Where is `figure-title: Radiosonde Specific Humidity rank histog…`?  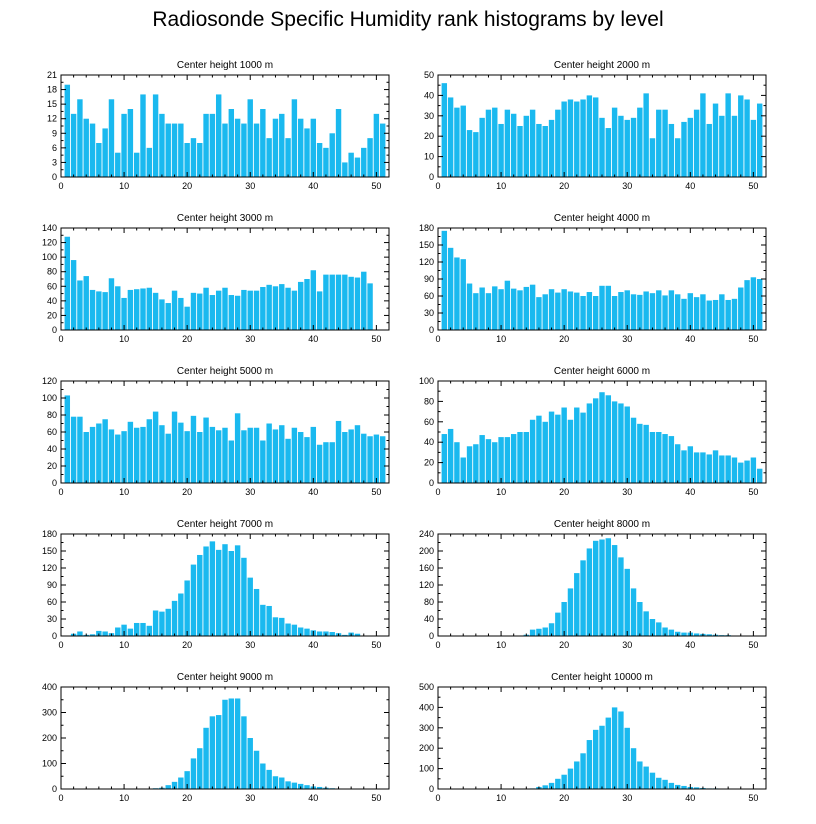 figure-title: Radiosonde Specific Humidity rank histog… is located at coordinates (408, 19).